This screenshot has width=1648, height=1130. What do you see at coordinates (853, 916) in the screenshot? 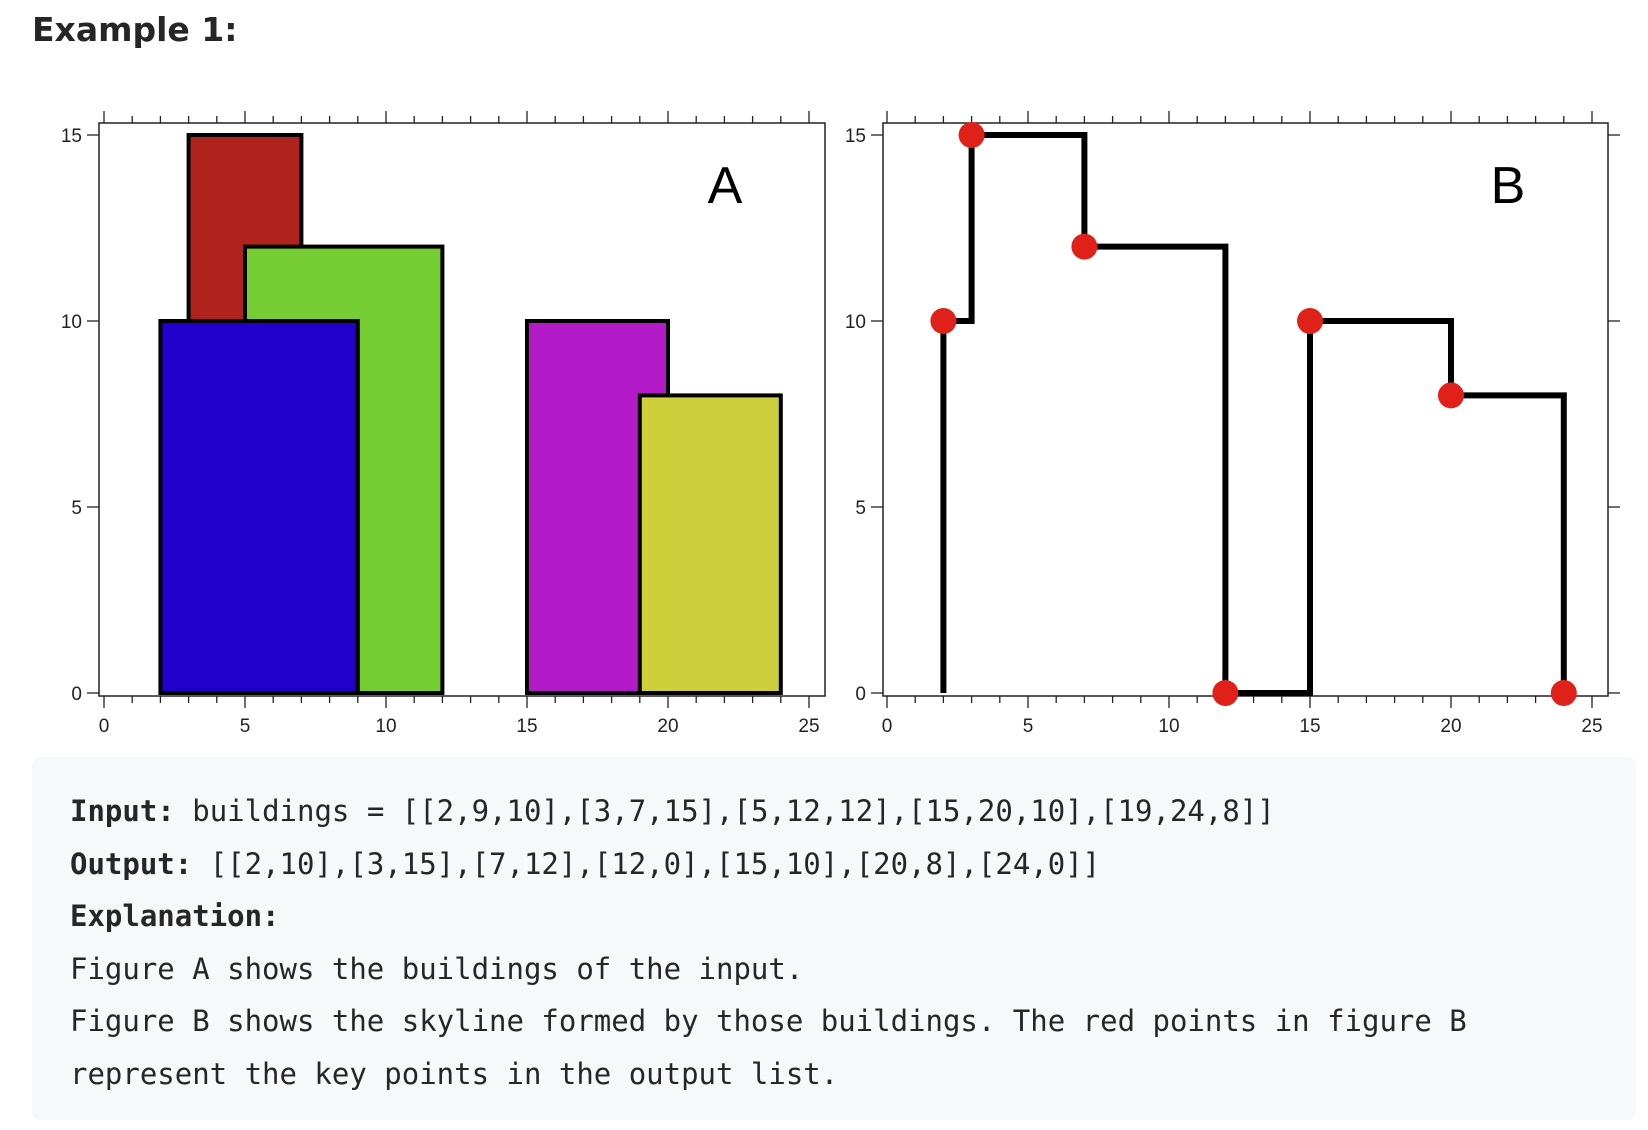
I see `explanation-line: Explanation:` at bounding box center [853, 916].